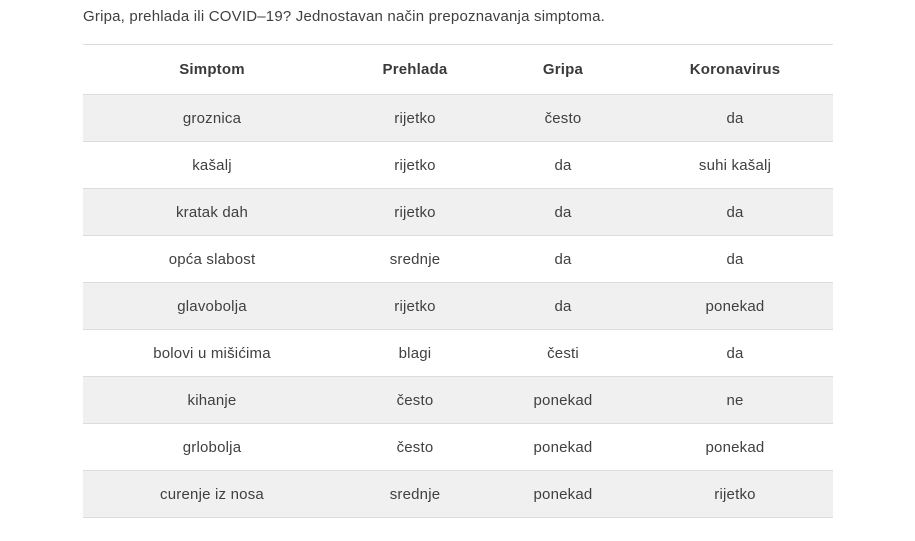 This screenshot has height=541, width=915. What do you see at coordinates (563, 118) in the screenshot?
I see `cell-gripa: često` at bounding box center [563, 118].